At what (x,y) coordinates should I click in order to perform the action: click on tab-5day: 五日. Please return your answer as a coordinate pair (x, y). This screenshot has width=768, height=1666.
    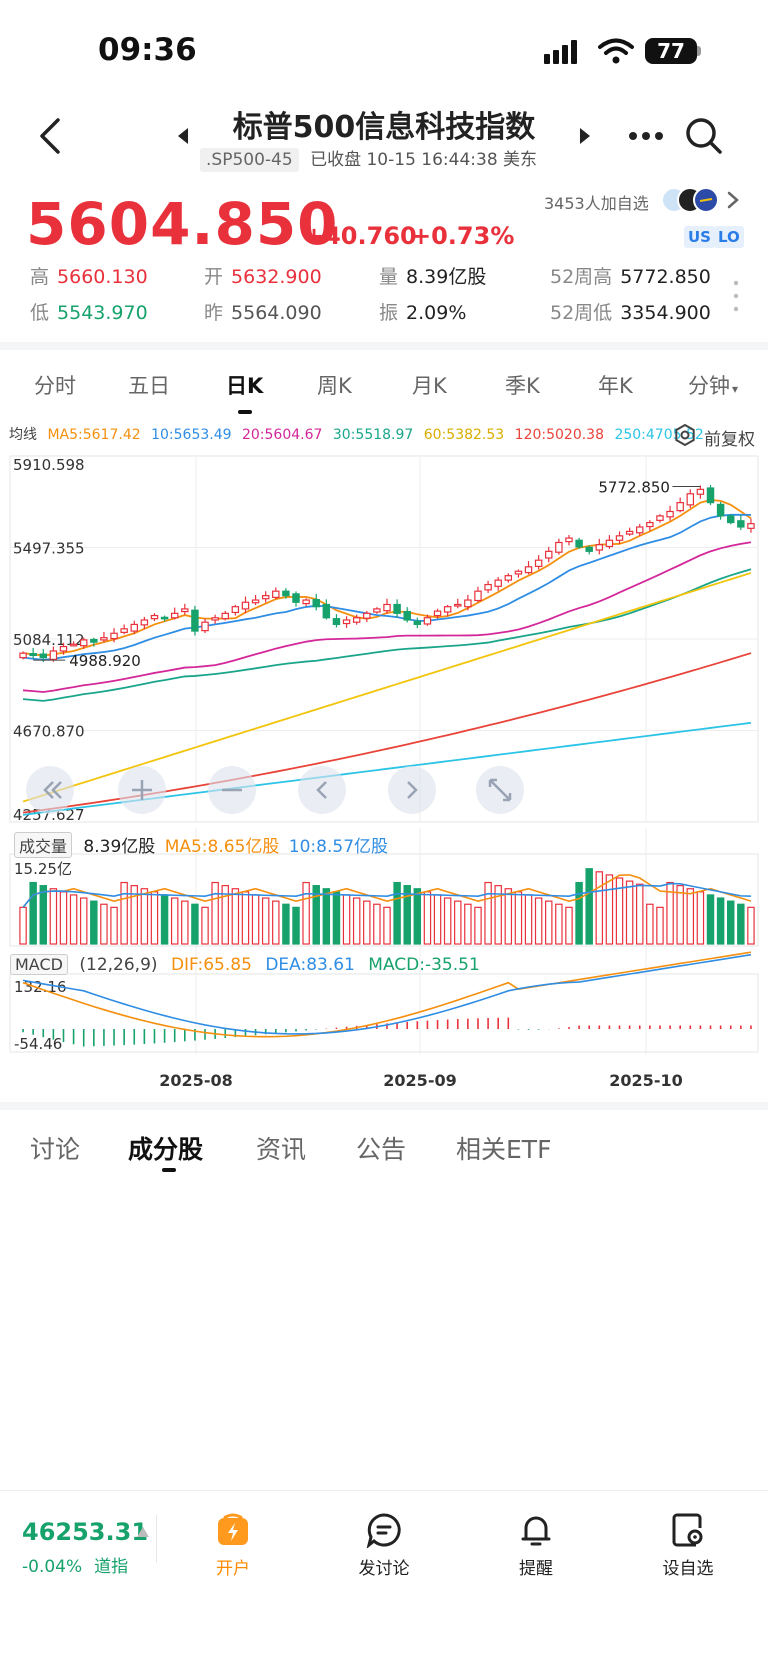
    Looking at the image, I should click on (149, 386).